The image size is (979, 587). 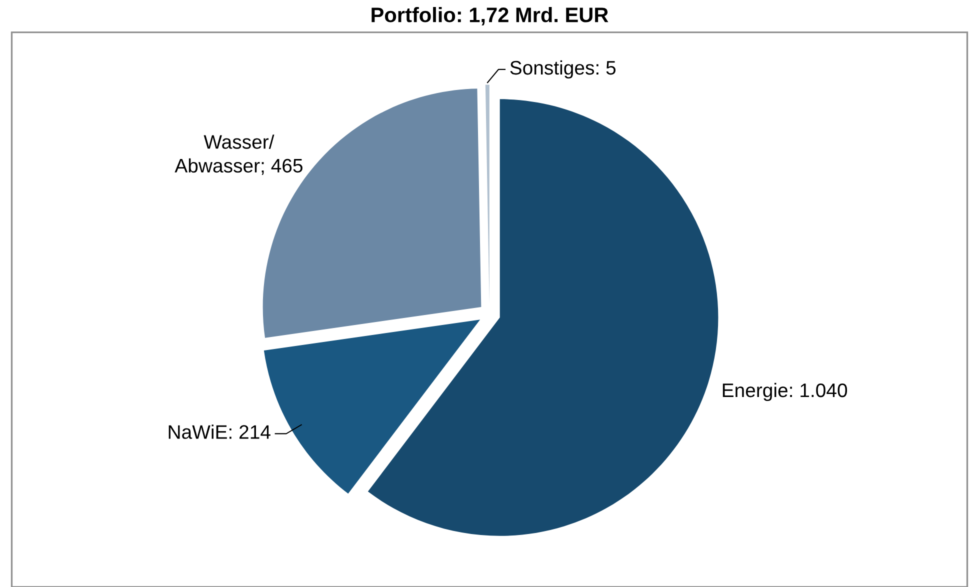 What do you see at coordinates (785, 392) in the screenshot?
I see `slice-label: Energie: 1.040` at bounding box center [785, 392].